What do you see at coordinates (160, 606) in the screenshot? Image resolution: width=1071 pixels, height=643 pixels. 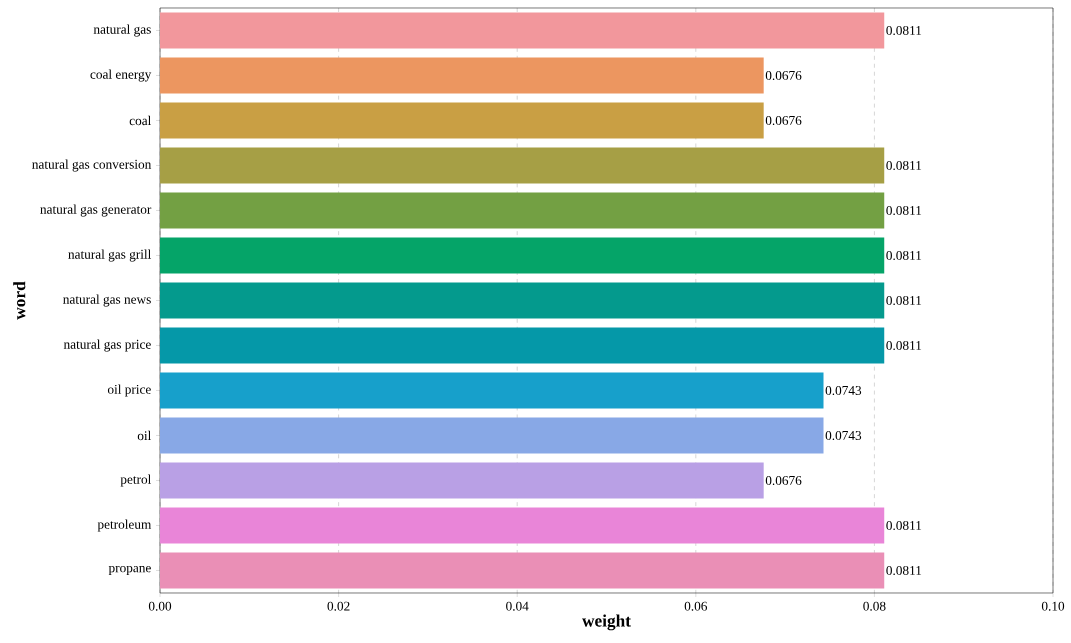 I see `x-tick-label: 0.00` at bounding box center [160, 606].